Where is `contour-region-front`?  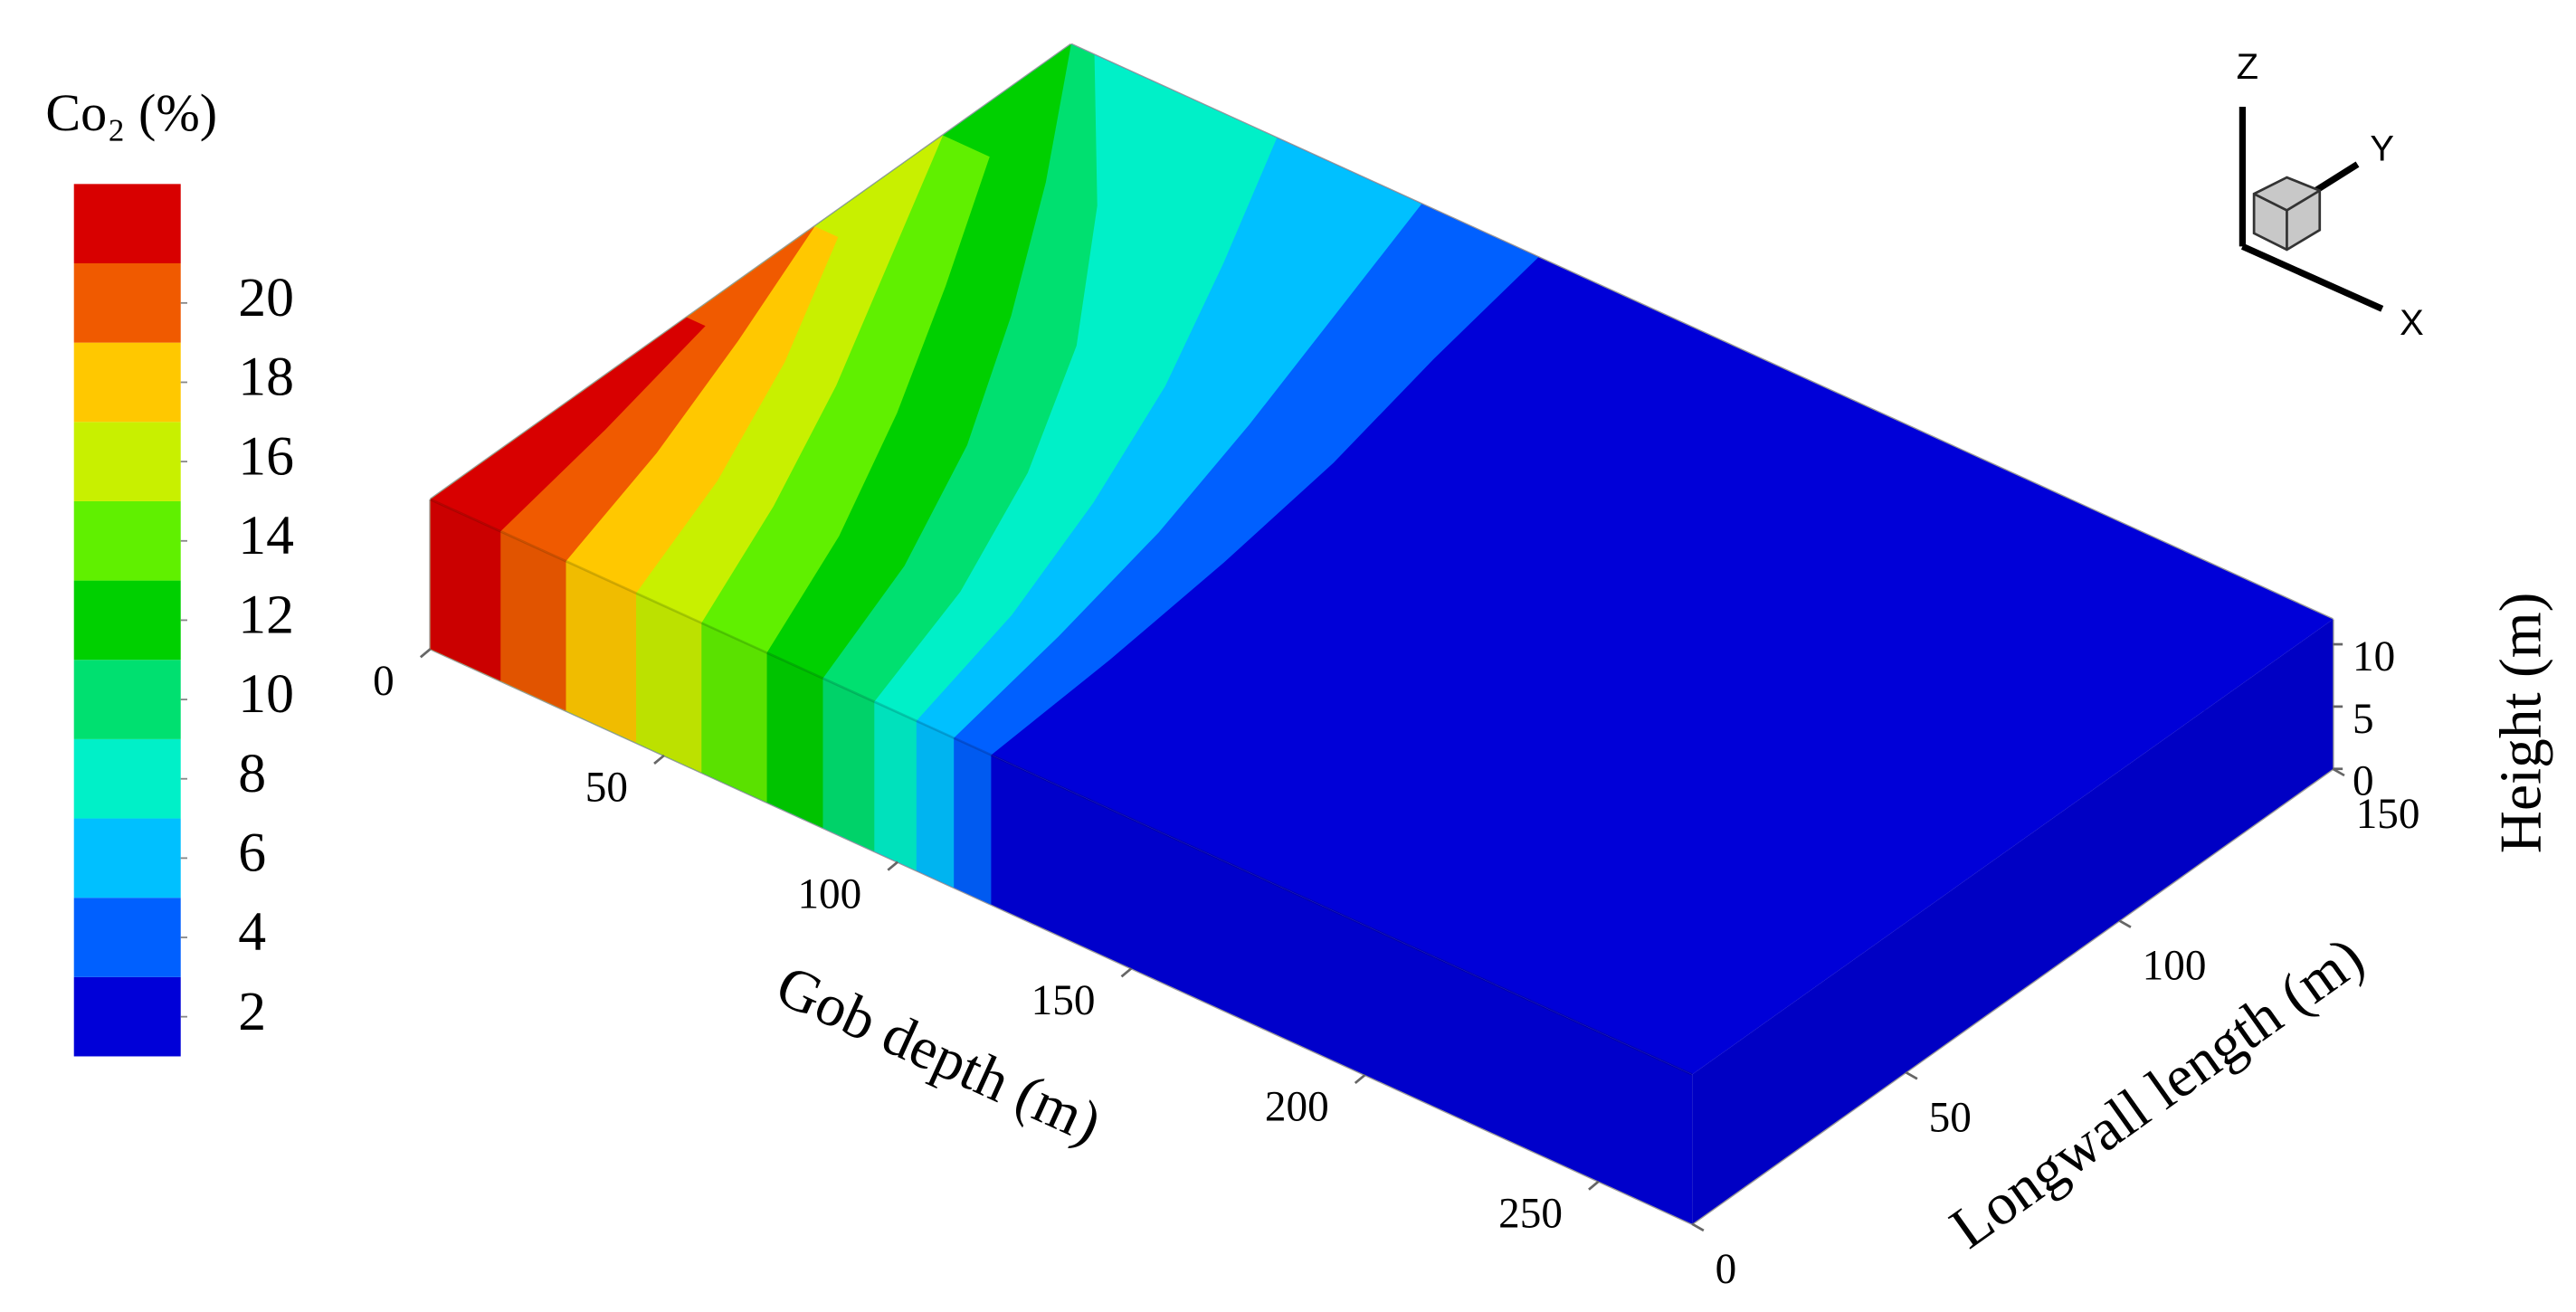
contour-region-front is located at coordinates (466, 590).